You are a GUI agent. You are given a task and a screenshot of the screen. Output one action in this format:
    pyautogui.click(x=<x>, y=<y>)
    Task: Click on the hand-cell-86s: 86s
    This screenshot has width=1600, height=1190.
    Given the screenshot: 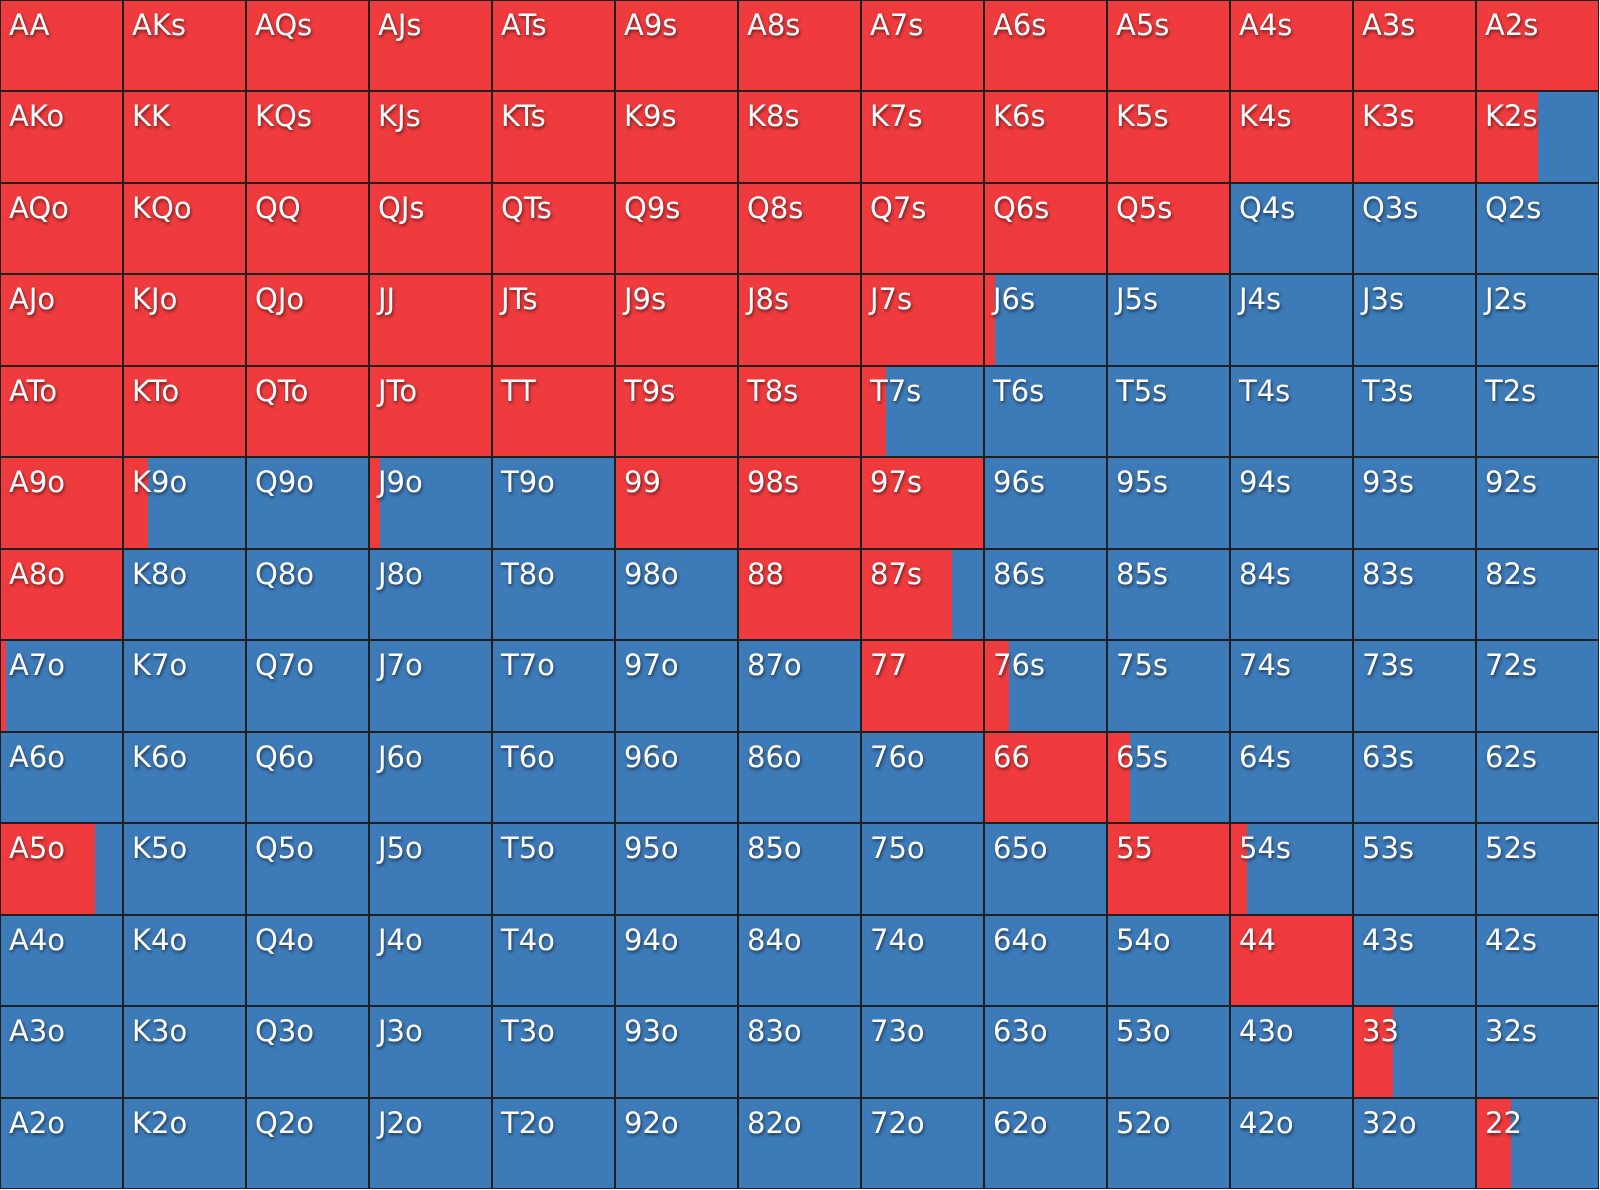 What is the action you would take?
    pyautogui.click(x=1045, y=594)
    